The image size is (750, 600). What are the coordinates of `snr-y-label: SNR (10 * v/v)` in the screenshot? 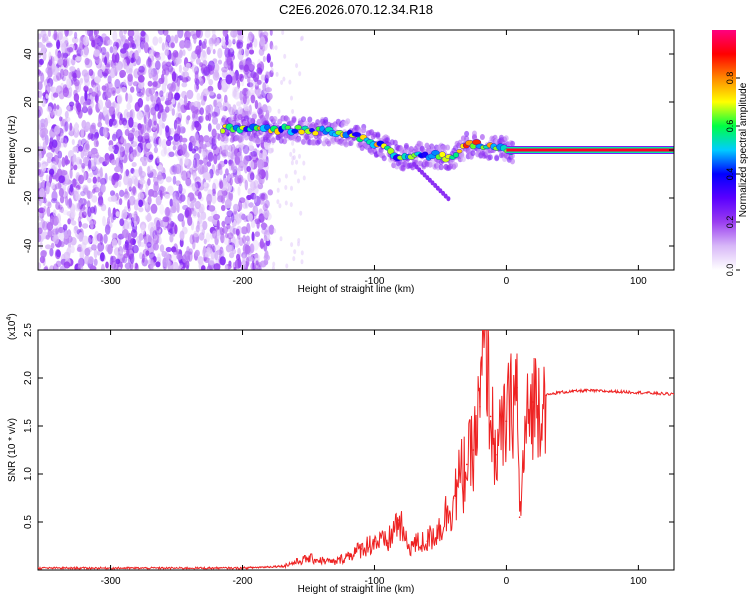 It's located at (12, 450).